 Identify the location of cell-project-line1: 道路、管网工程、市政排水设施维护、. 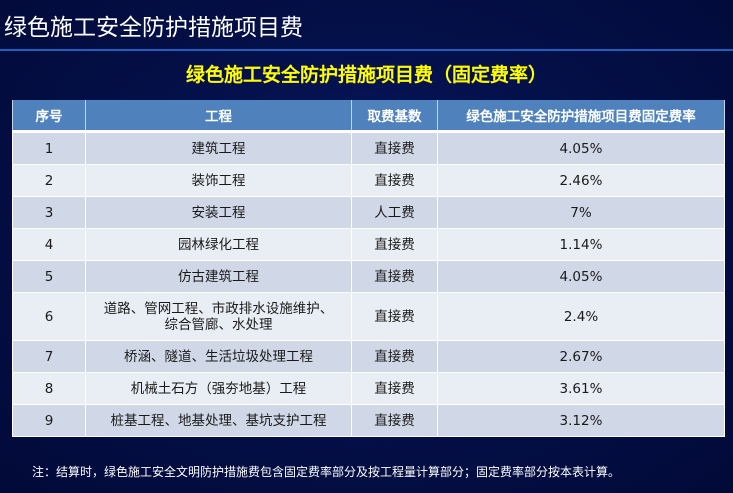
(218, 308).